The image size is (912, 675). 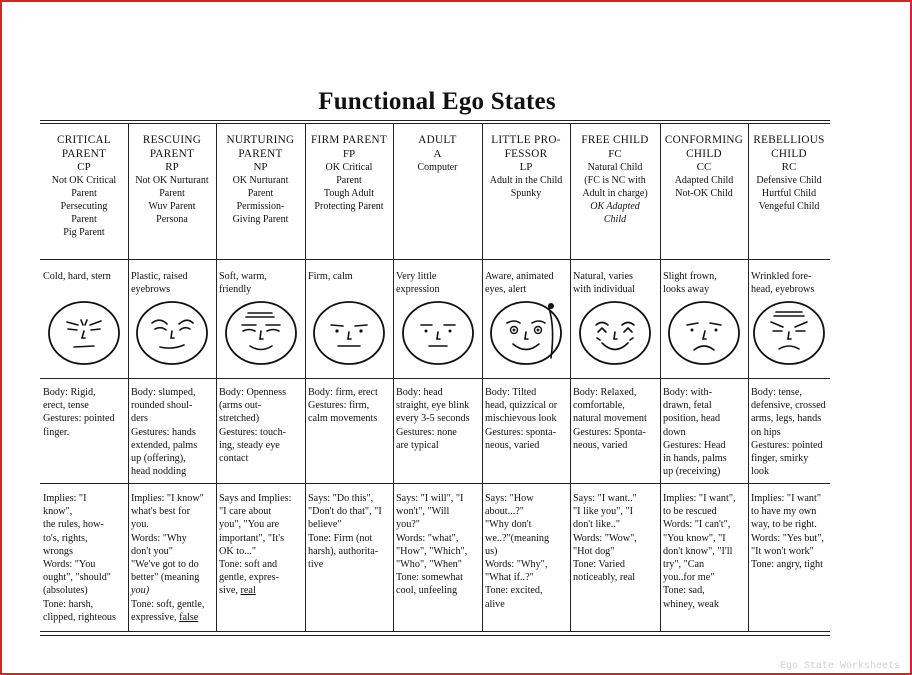 What do you see at coordinates (508, 525) in the screenshot?
I see `implies-words-tone-line: "Why don't` at bounding box center [508, 525].